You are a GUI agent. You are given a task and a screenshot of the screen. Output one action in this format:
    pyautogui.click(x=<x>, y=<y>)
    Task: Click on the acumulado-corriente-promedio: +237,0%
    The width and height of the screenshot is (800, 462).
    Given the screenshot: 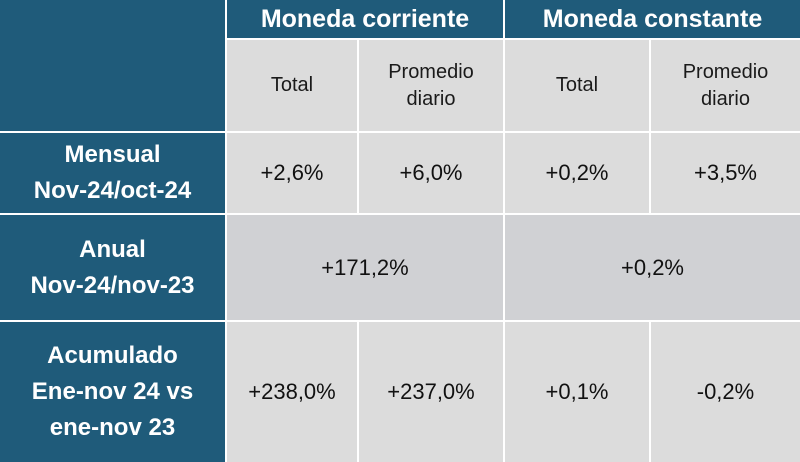 What is the action you would take?
    pyautogui.click(x=431, y=392)
    